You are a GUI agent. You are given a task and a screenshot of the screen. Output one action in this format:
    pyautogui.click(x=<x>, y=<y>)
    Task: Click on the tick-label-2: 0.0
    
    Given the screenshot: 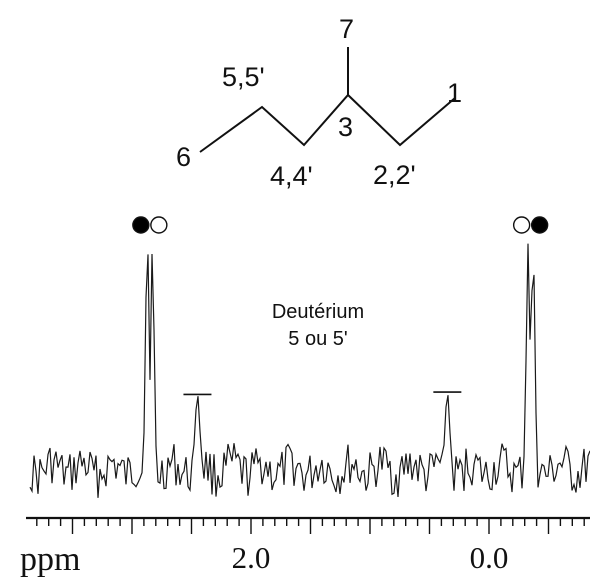 What is the action you would take?
    pyautogui.click(x=489, y=557)
    